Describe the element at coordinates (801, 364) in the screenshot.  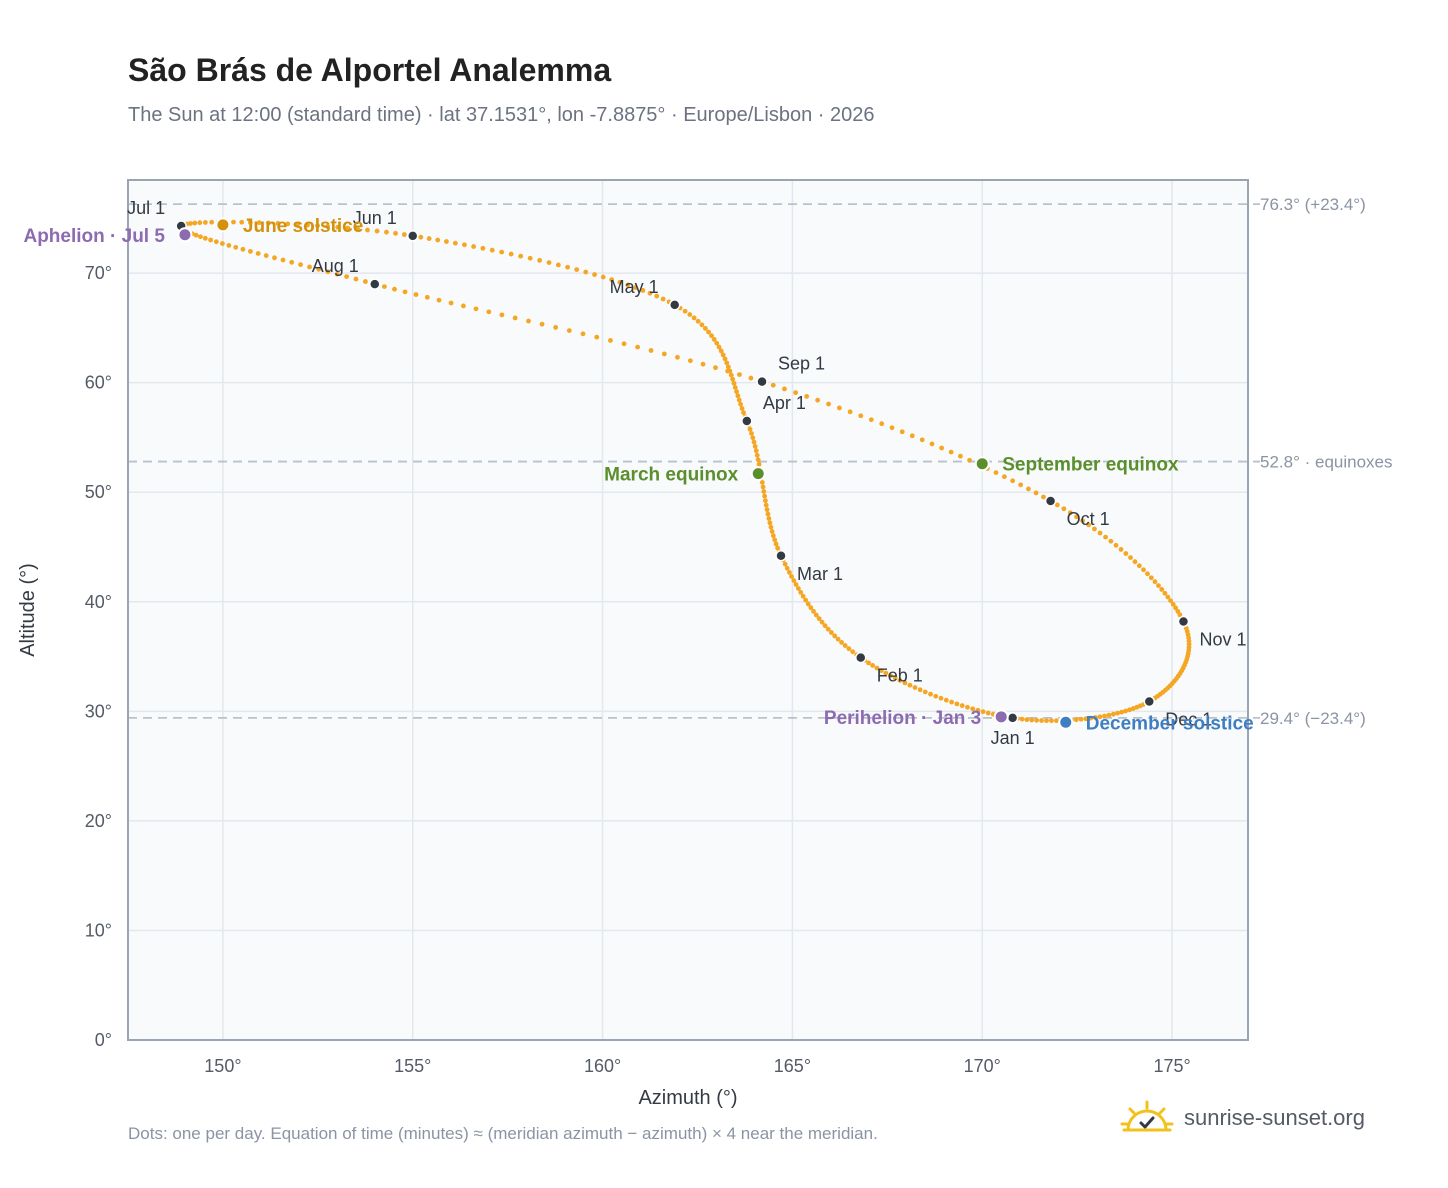
I see `month-label: Sep 1` at that location.